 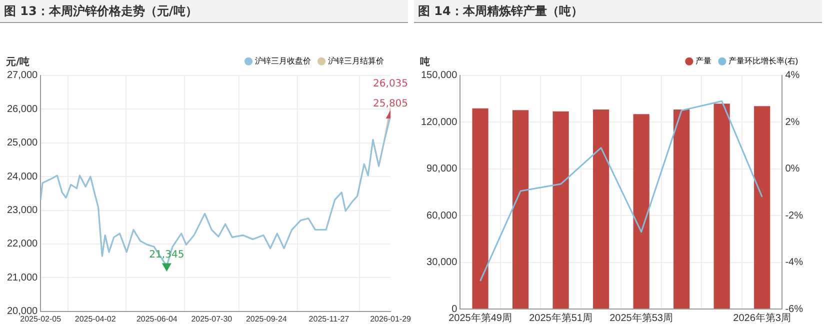 What do you see at coordinates (22, 244) in the screenshot?
I see `y-tick-label: 22,000` at bounding box center [22, 244].